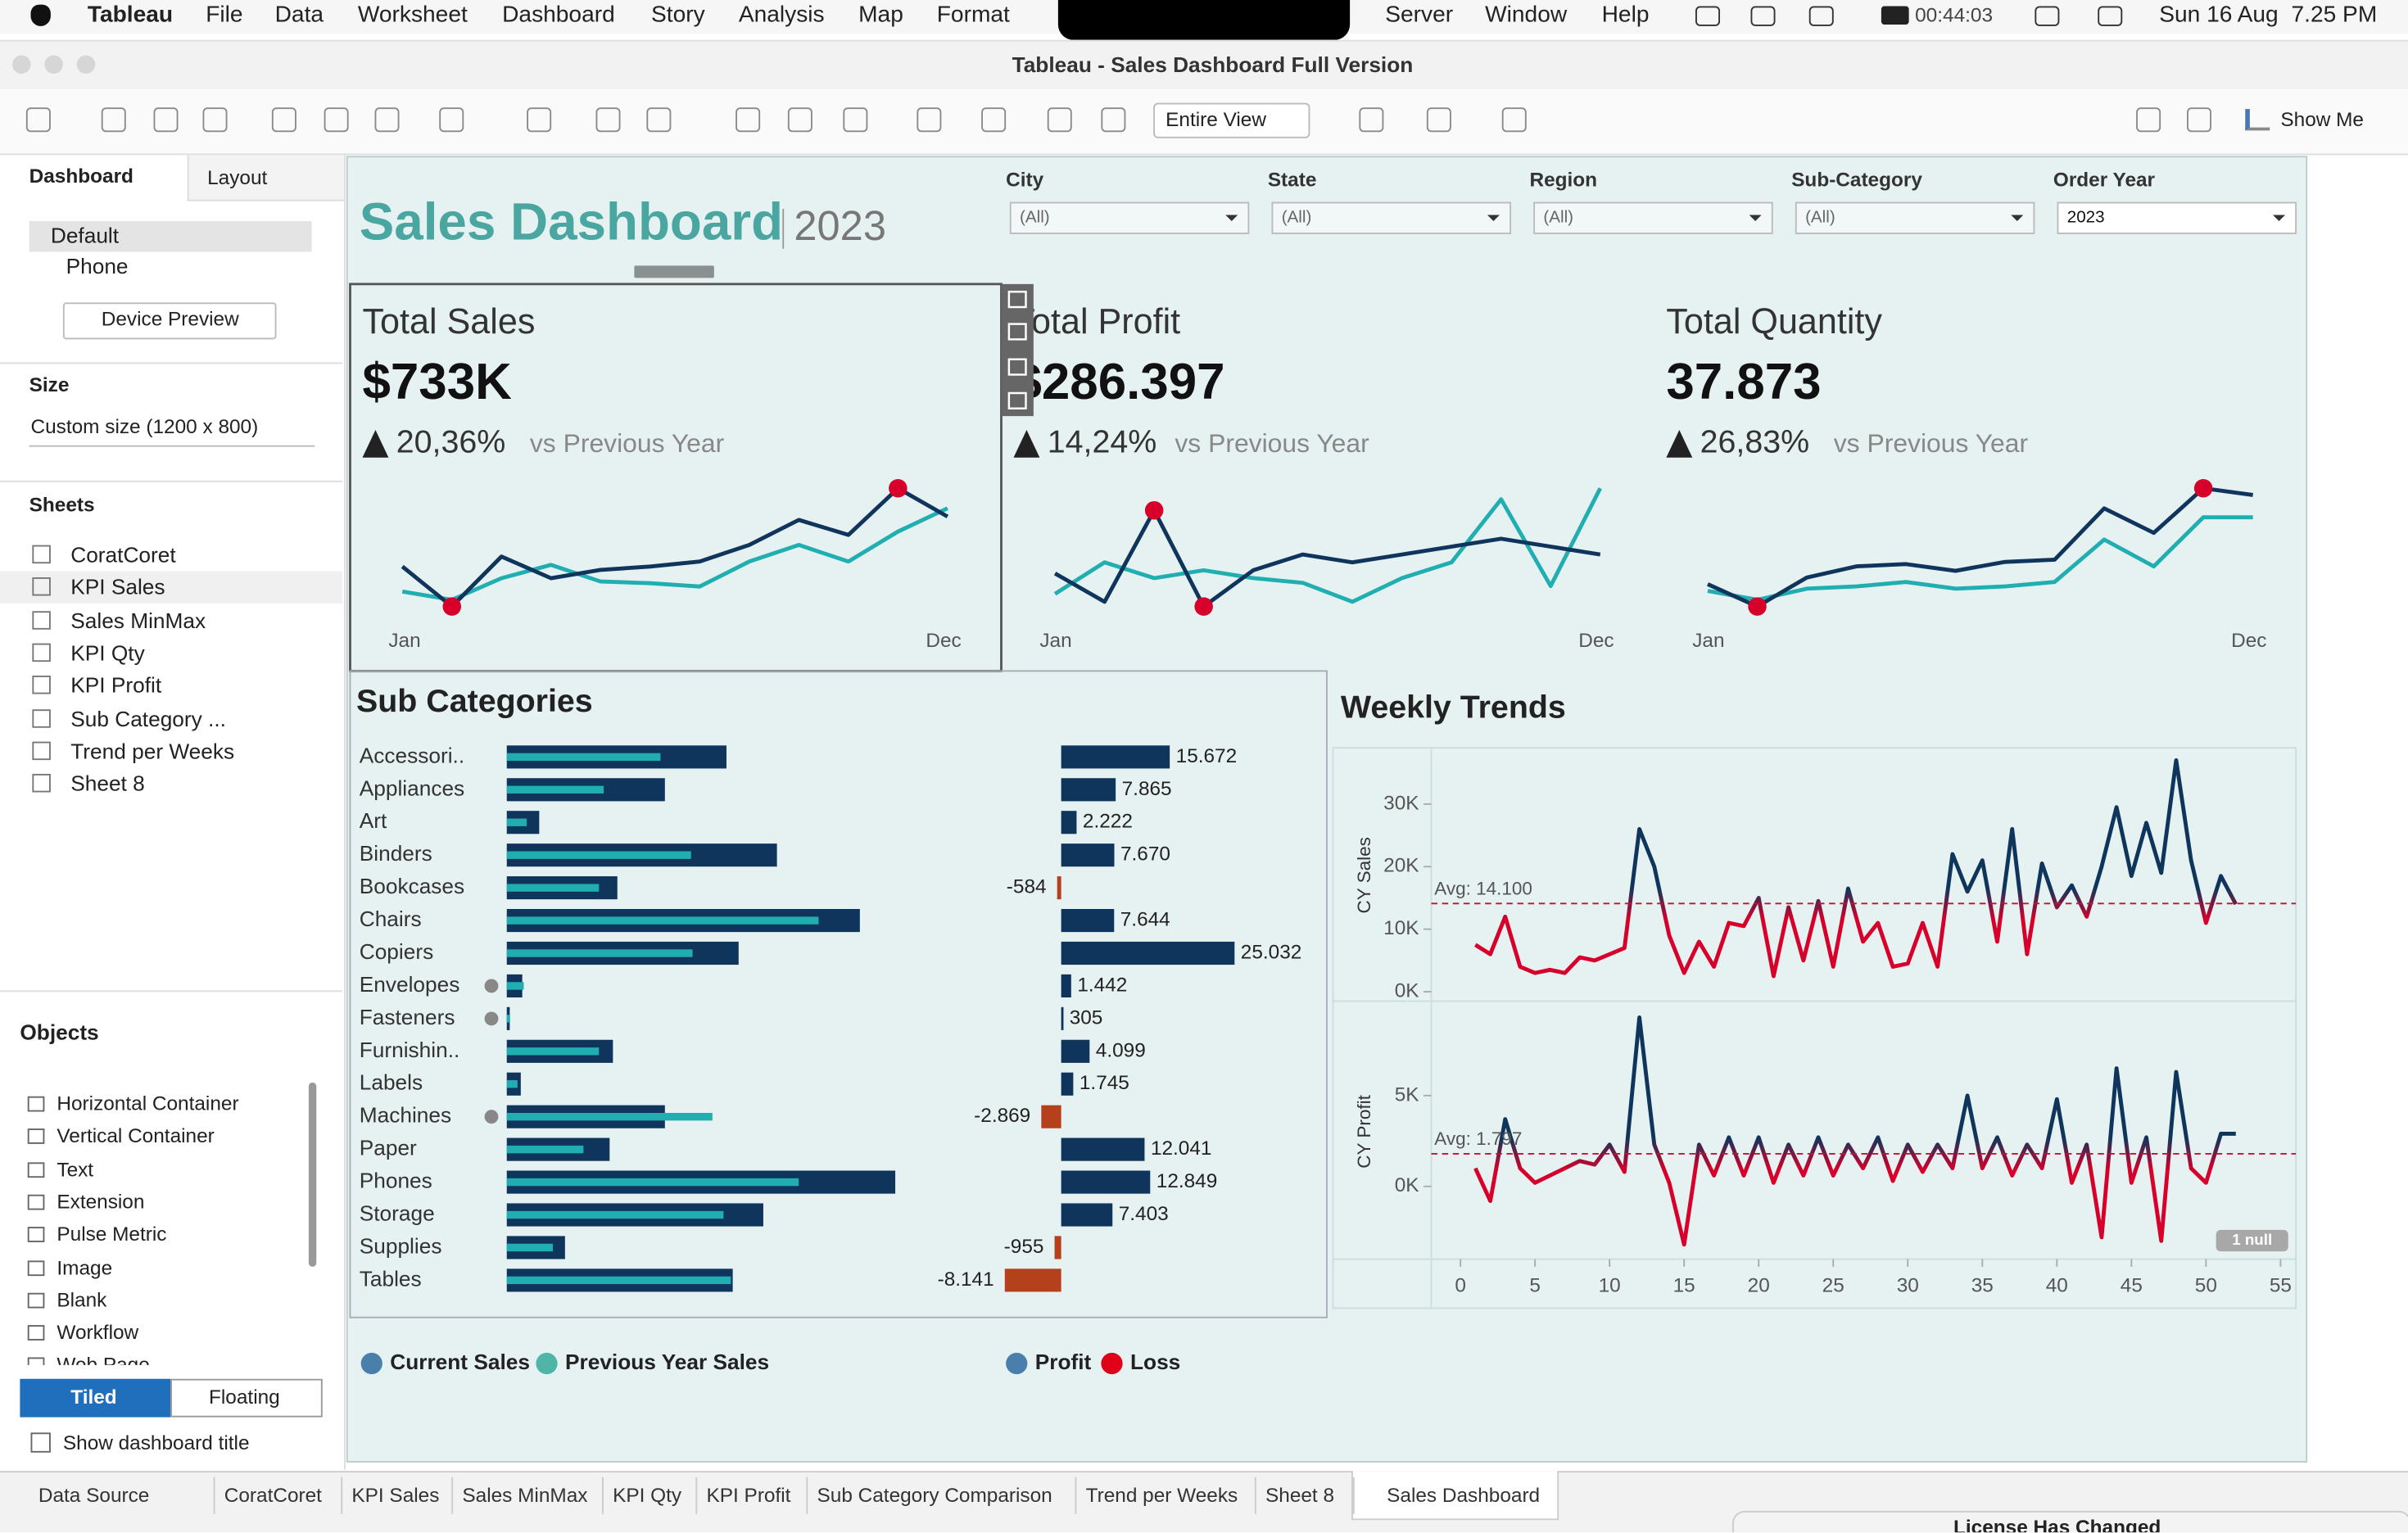 Image resolution: width=2408 pixels, height=1533 pixels. I want to click on sheet-tab: Trend per Weeks, so click(1161, 1495).